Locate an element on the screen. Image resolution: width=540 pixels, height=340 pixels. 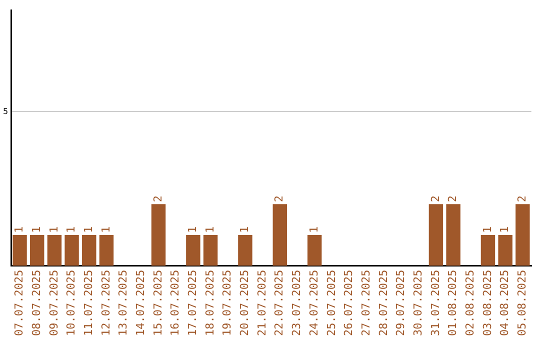
x-tick-label: 20.07.2025 is located at coordinates (245, 303).